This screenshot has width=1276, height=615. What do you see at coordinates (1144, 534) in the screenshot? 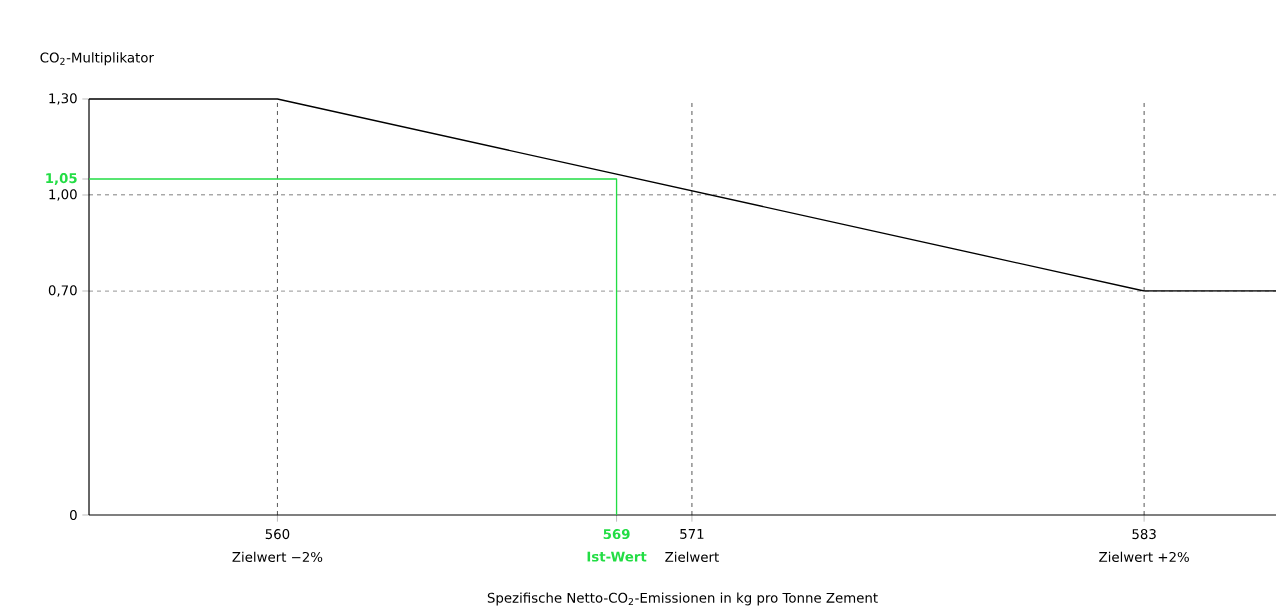
I see `x-tick-label: 583` at bounding box center [1144, 534].